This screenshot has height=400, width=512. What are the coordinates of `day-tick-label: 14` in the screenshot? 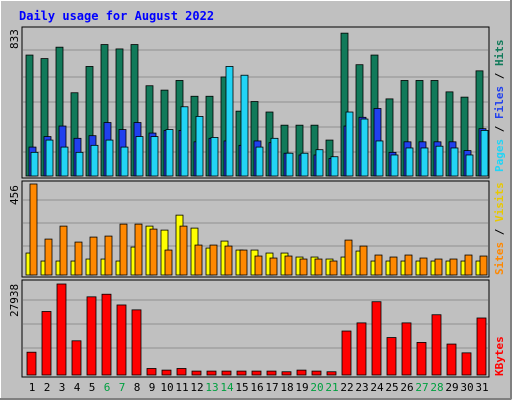 It's located at (227, 387).